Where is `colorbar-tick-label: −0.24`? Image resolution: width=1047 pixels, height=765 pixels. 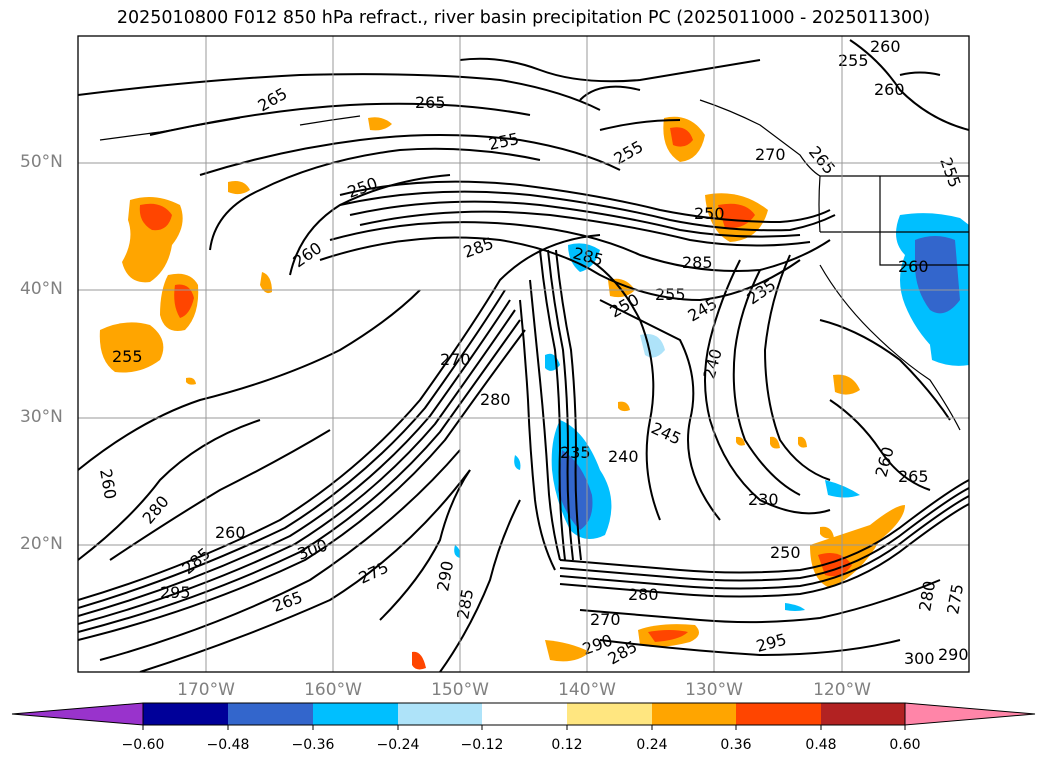 colorbar-tick-label: −0.24 is located at coordinates (398, 745).